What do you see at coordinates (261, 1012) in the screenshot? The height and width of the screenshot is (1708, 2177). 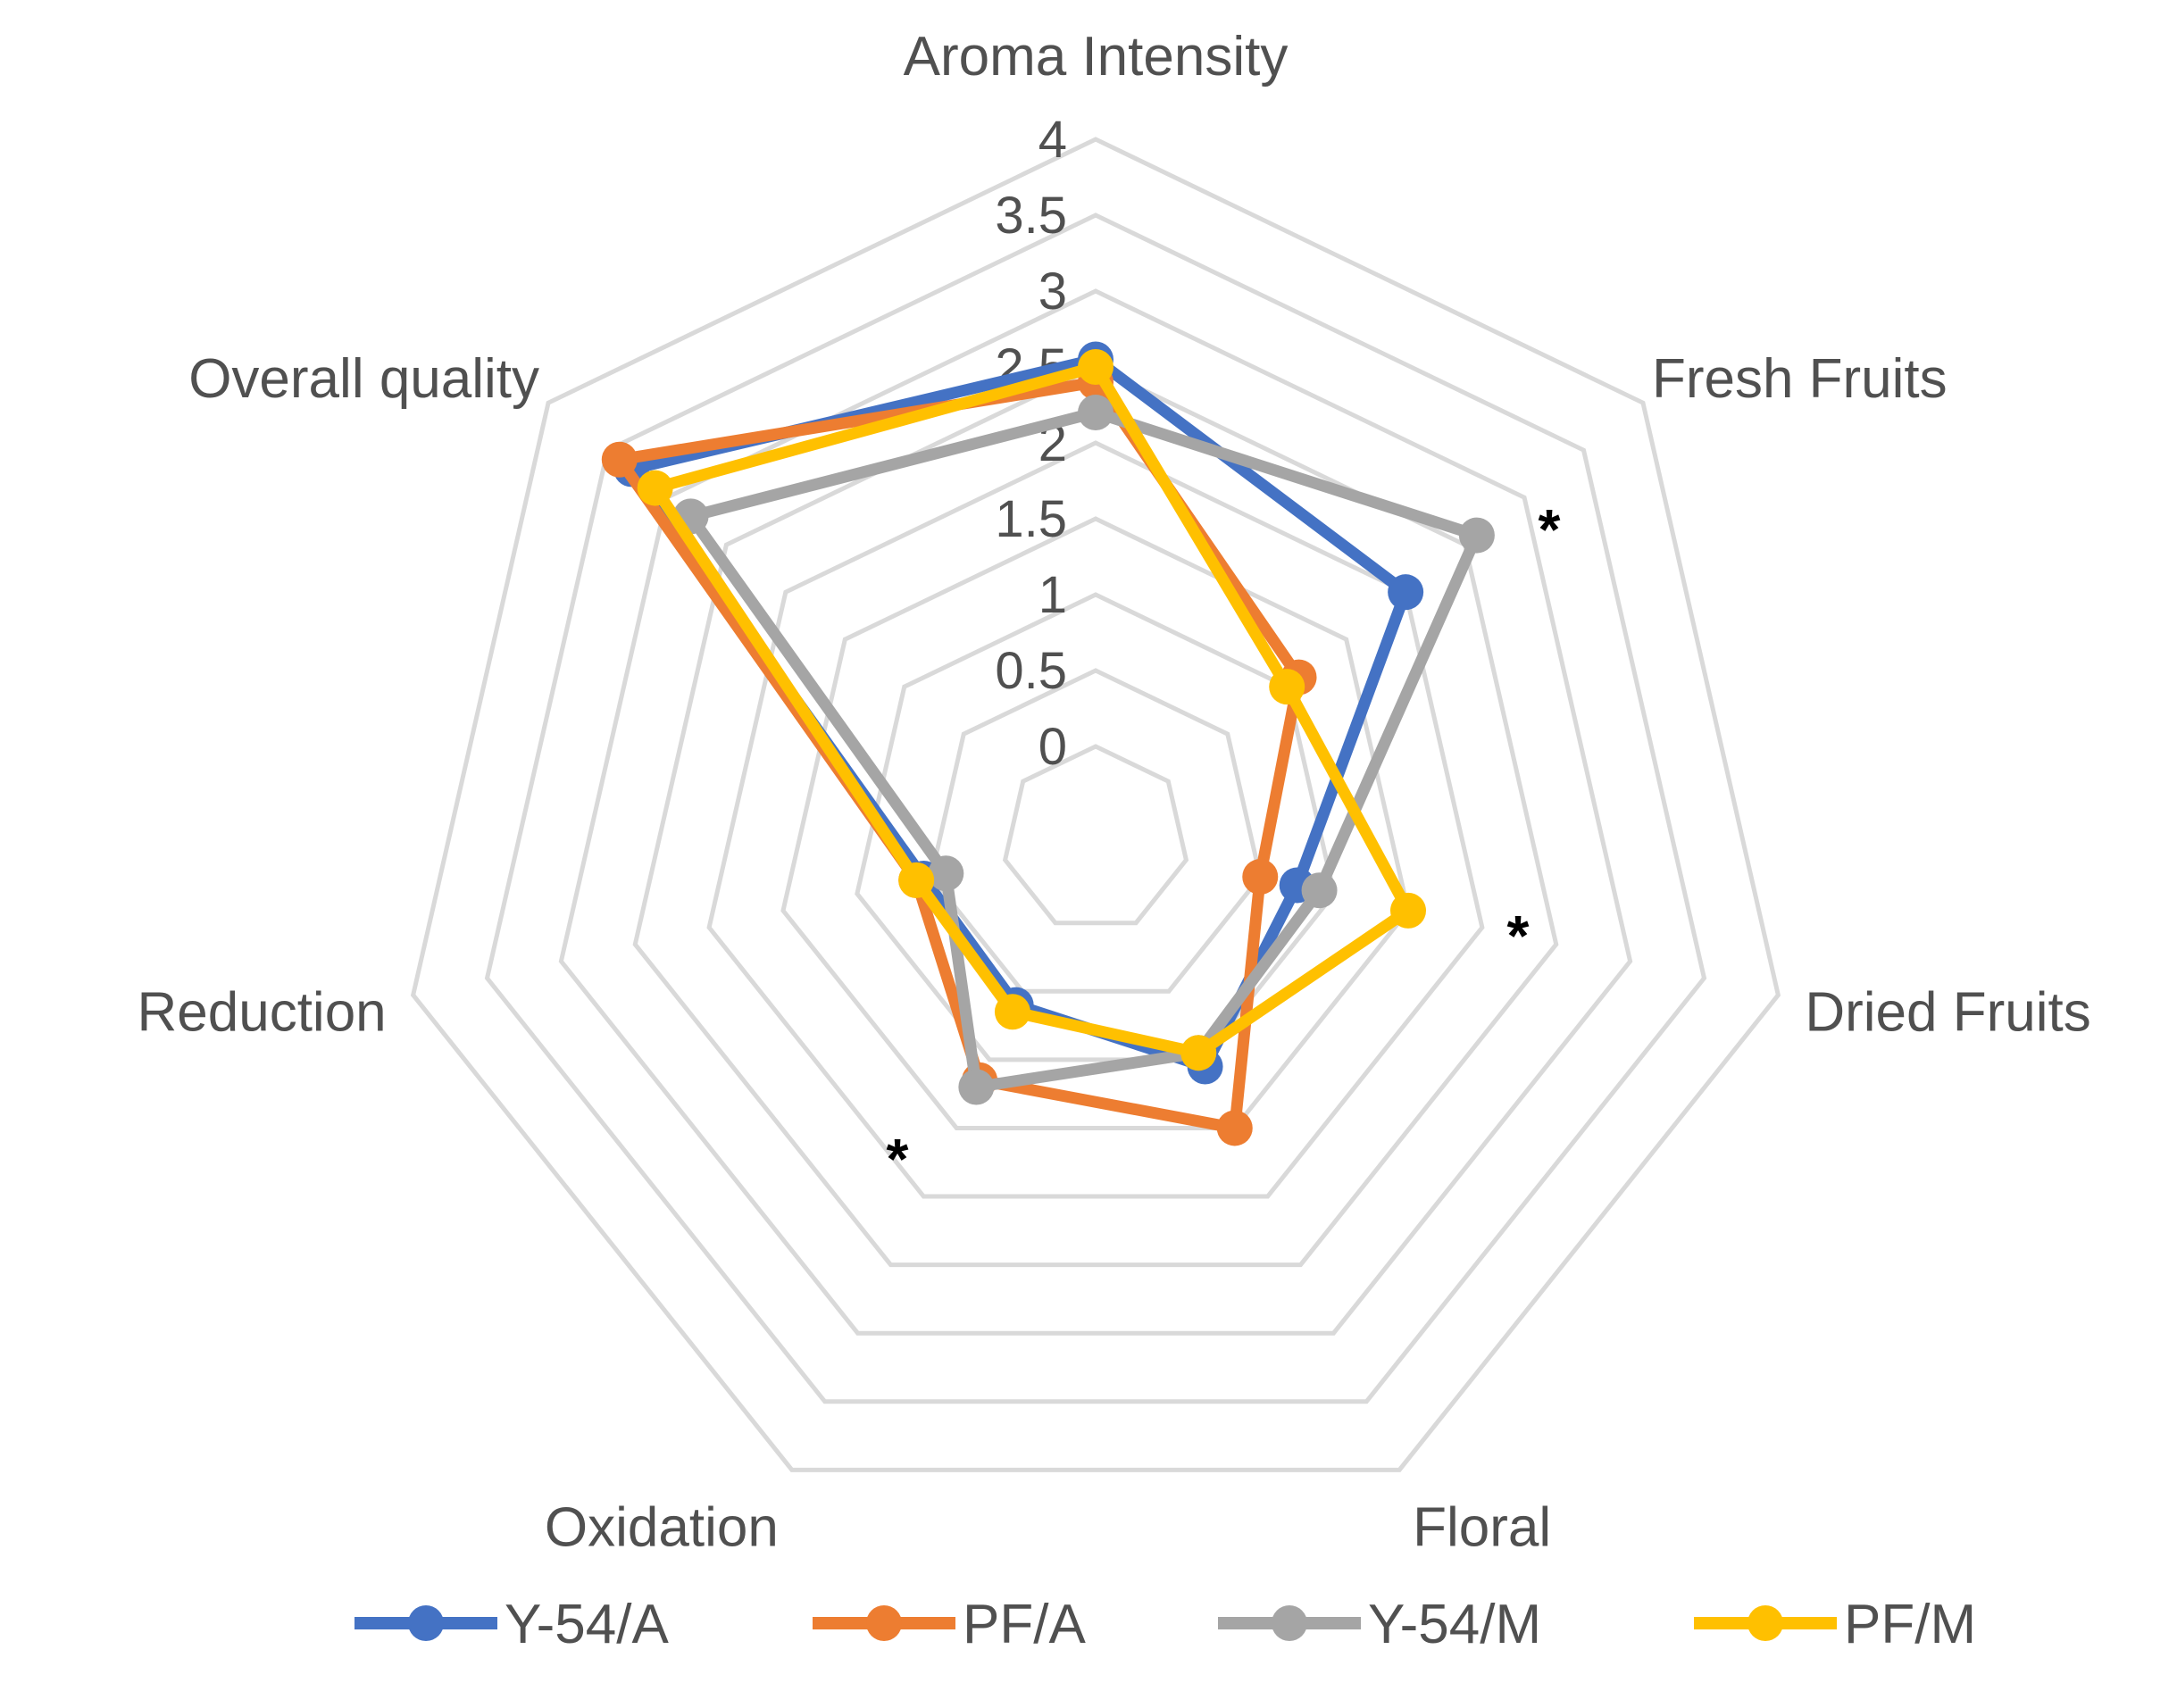 I see `axis-label-reduction: Reduction` at bounding box center [261, 1012].